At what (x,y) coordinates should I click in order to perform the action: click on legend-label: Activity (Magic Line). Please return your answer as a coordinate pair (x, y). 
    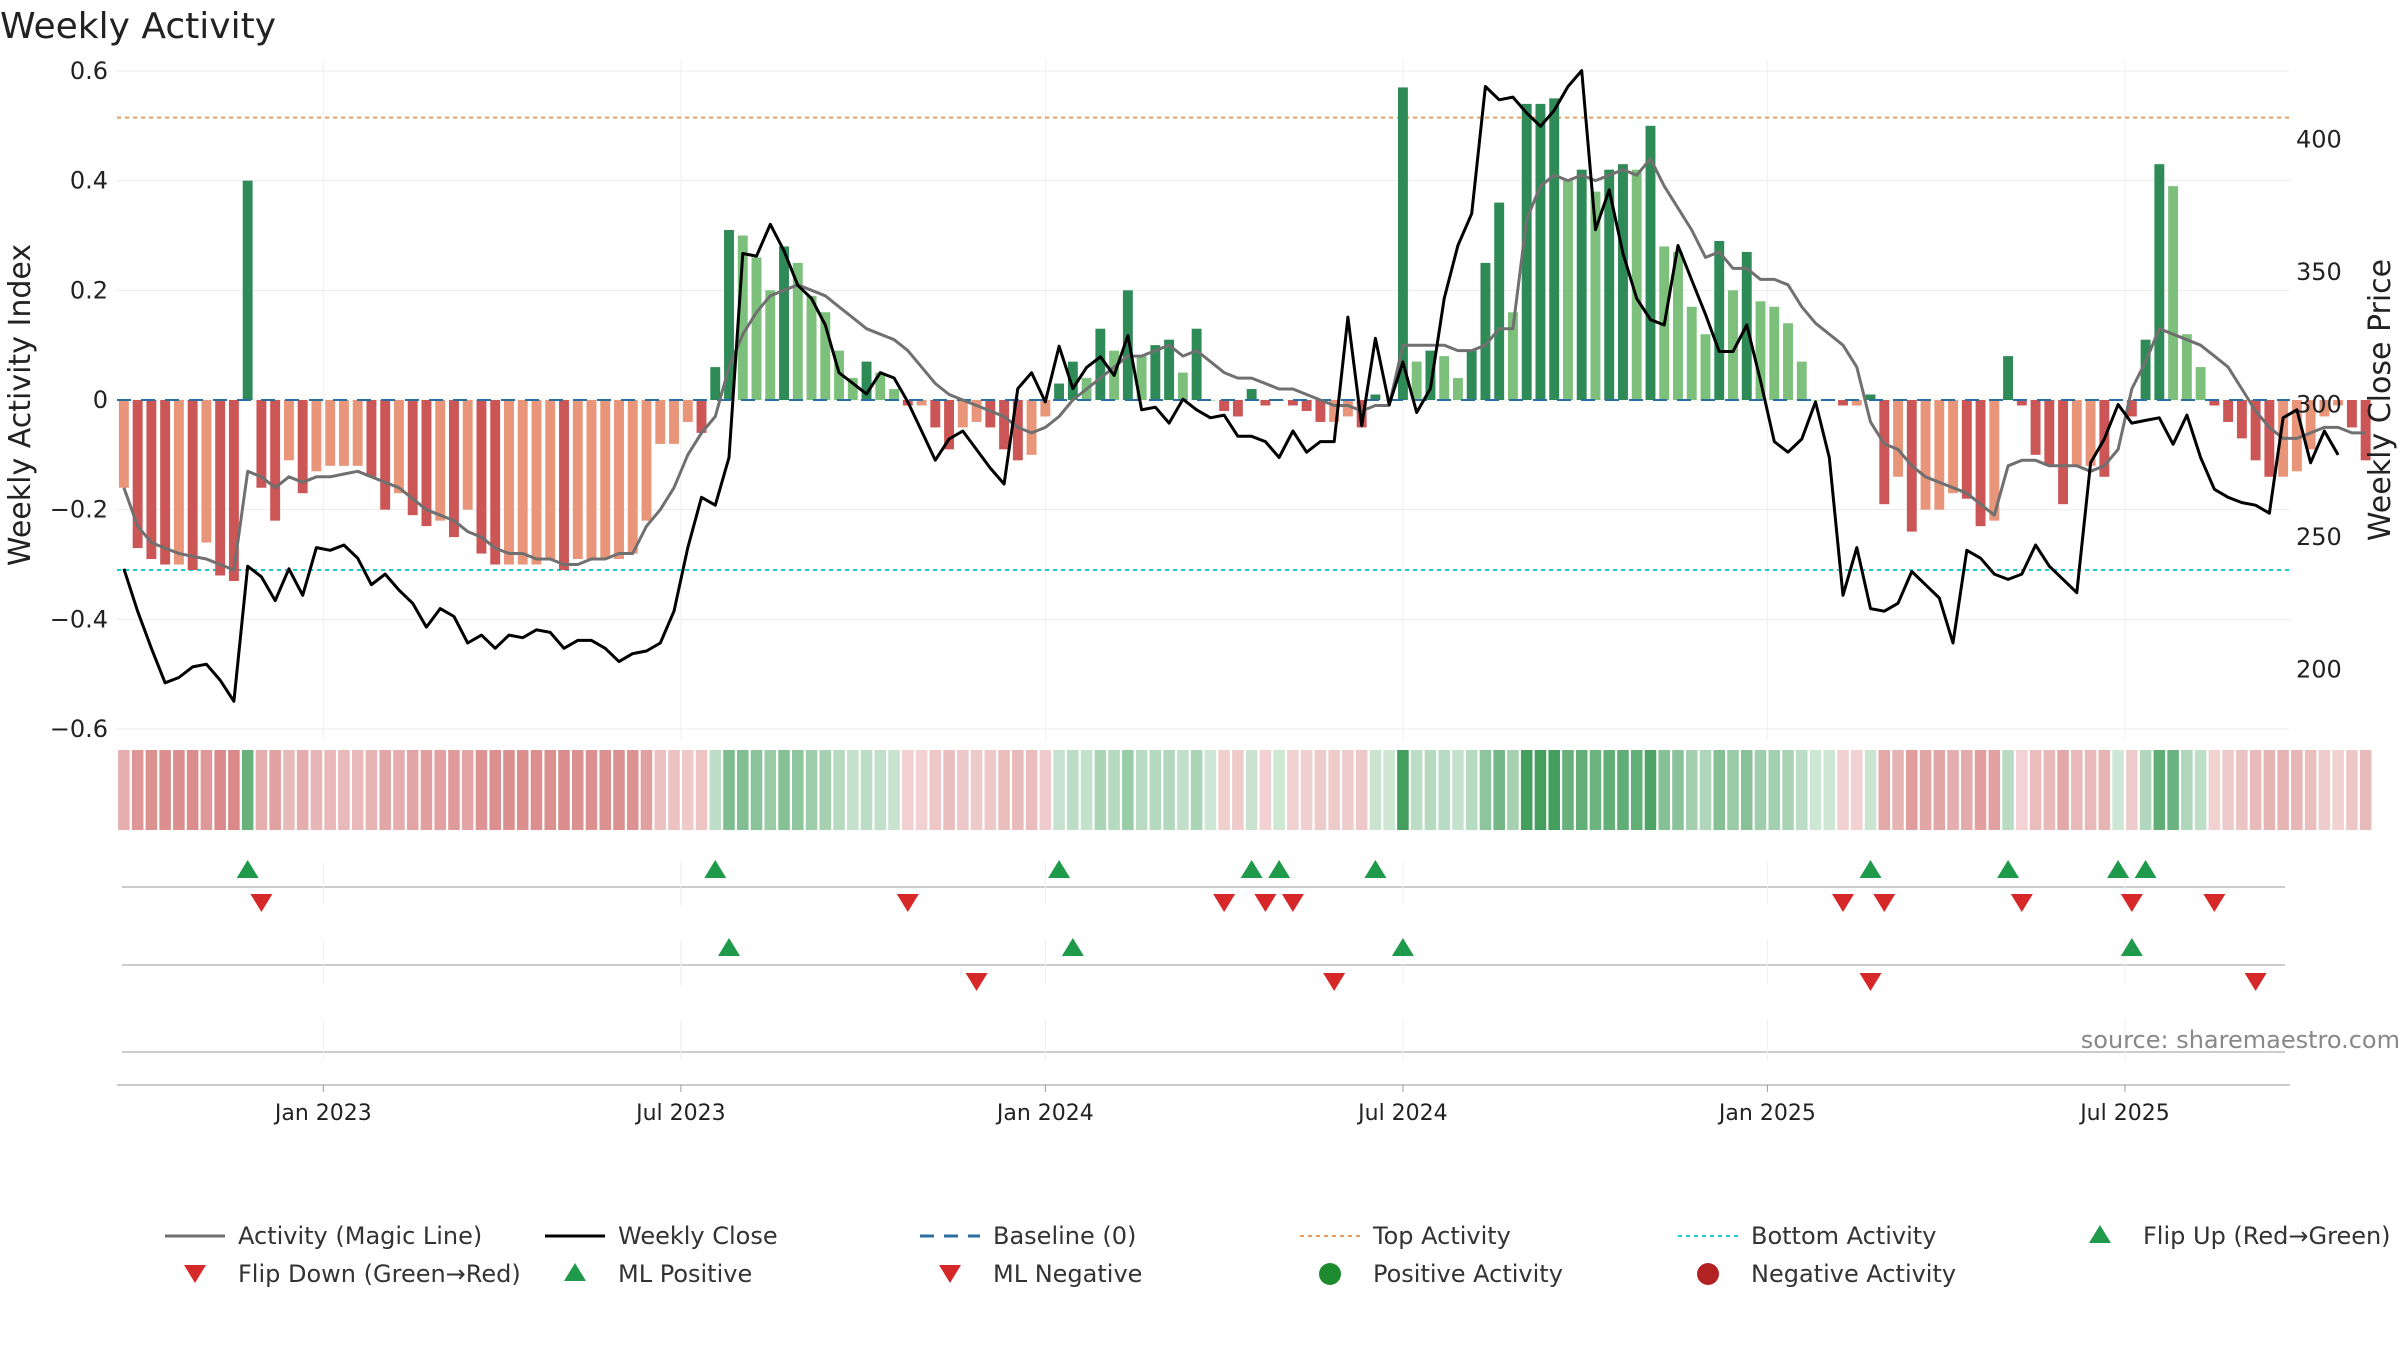
    Looking at the image, I should click on (360, 1236).